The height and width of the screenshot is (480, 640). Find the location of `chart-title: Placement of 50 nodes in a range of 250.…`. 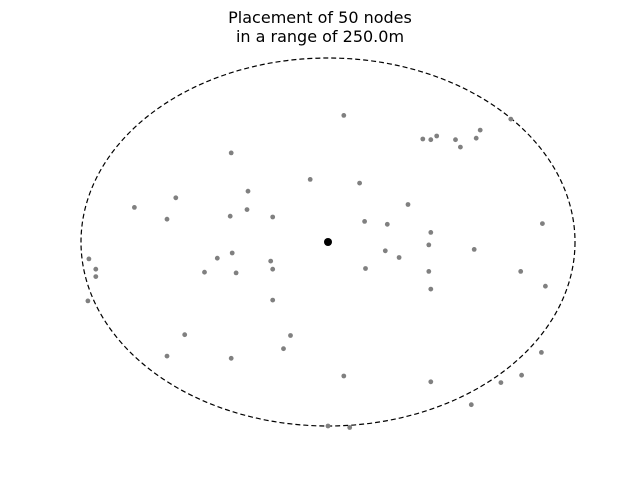

chart-title: Placement of 50 nodes in a range of 250.… is located at coordinates (320, 27).